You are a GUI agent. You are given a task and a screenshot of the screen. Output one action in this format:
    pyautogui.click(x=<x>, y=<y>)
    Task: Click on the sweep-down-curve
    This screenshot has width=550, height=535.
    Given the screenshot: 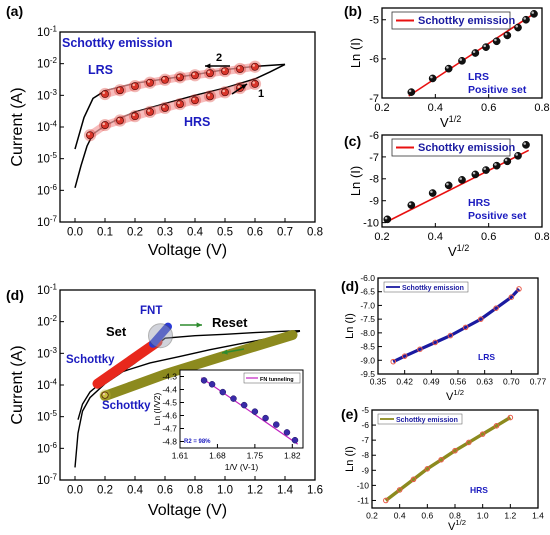 What is the action you would take?
    pyautogui.click(x=189, y=375)
    